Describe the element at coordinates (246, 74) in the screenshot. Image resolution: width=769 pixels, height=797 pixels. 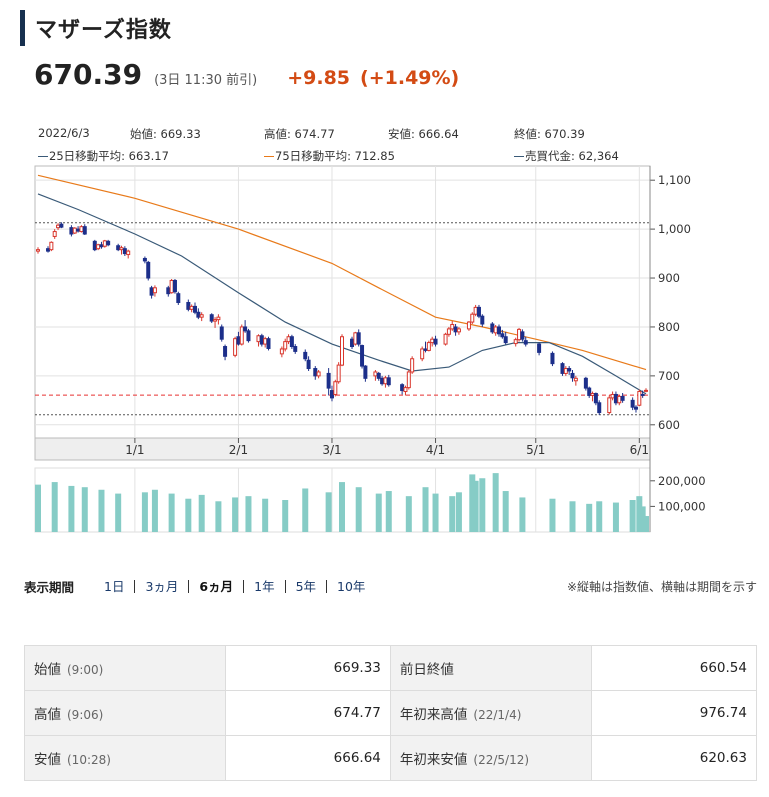
I see `price-summary: 670.39 (3日 11:30 前引) +9.85 (+1.49%)` at that location.